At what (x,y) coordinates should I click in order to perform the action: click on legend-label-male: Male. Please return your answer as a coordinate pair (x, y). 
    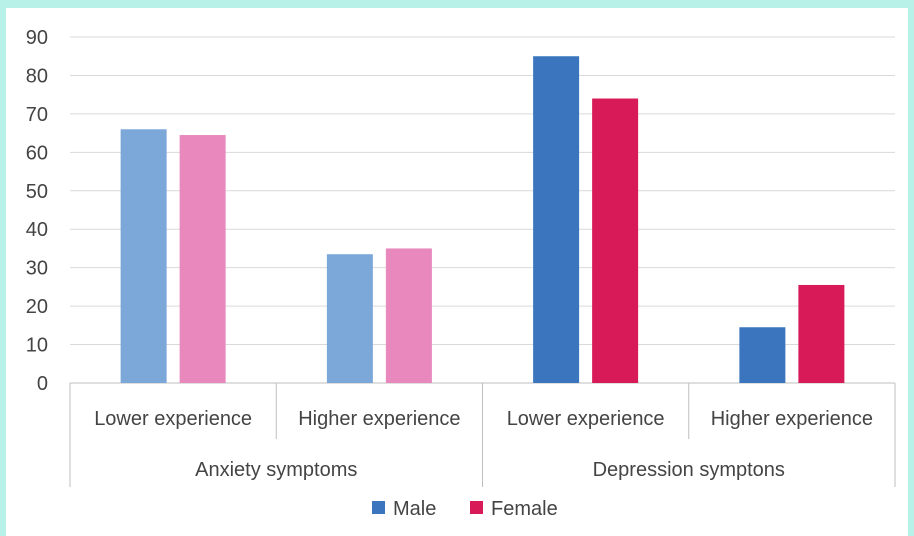
    Looking at the image, I should click on (414, 509).